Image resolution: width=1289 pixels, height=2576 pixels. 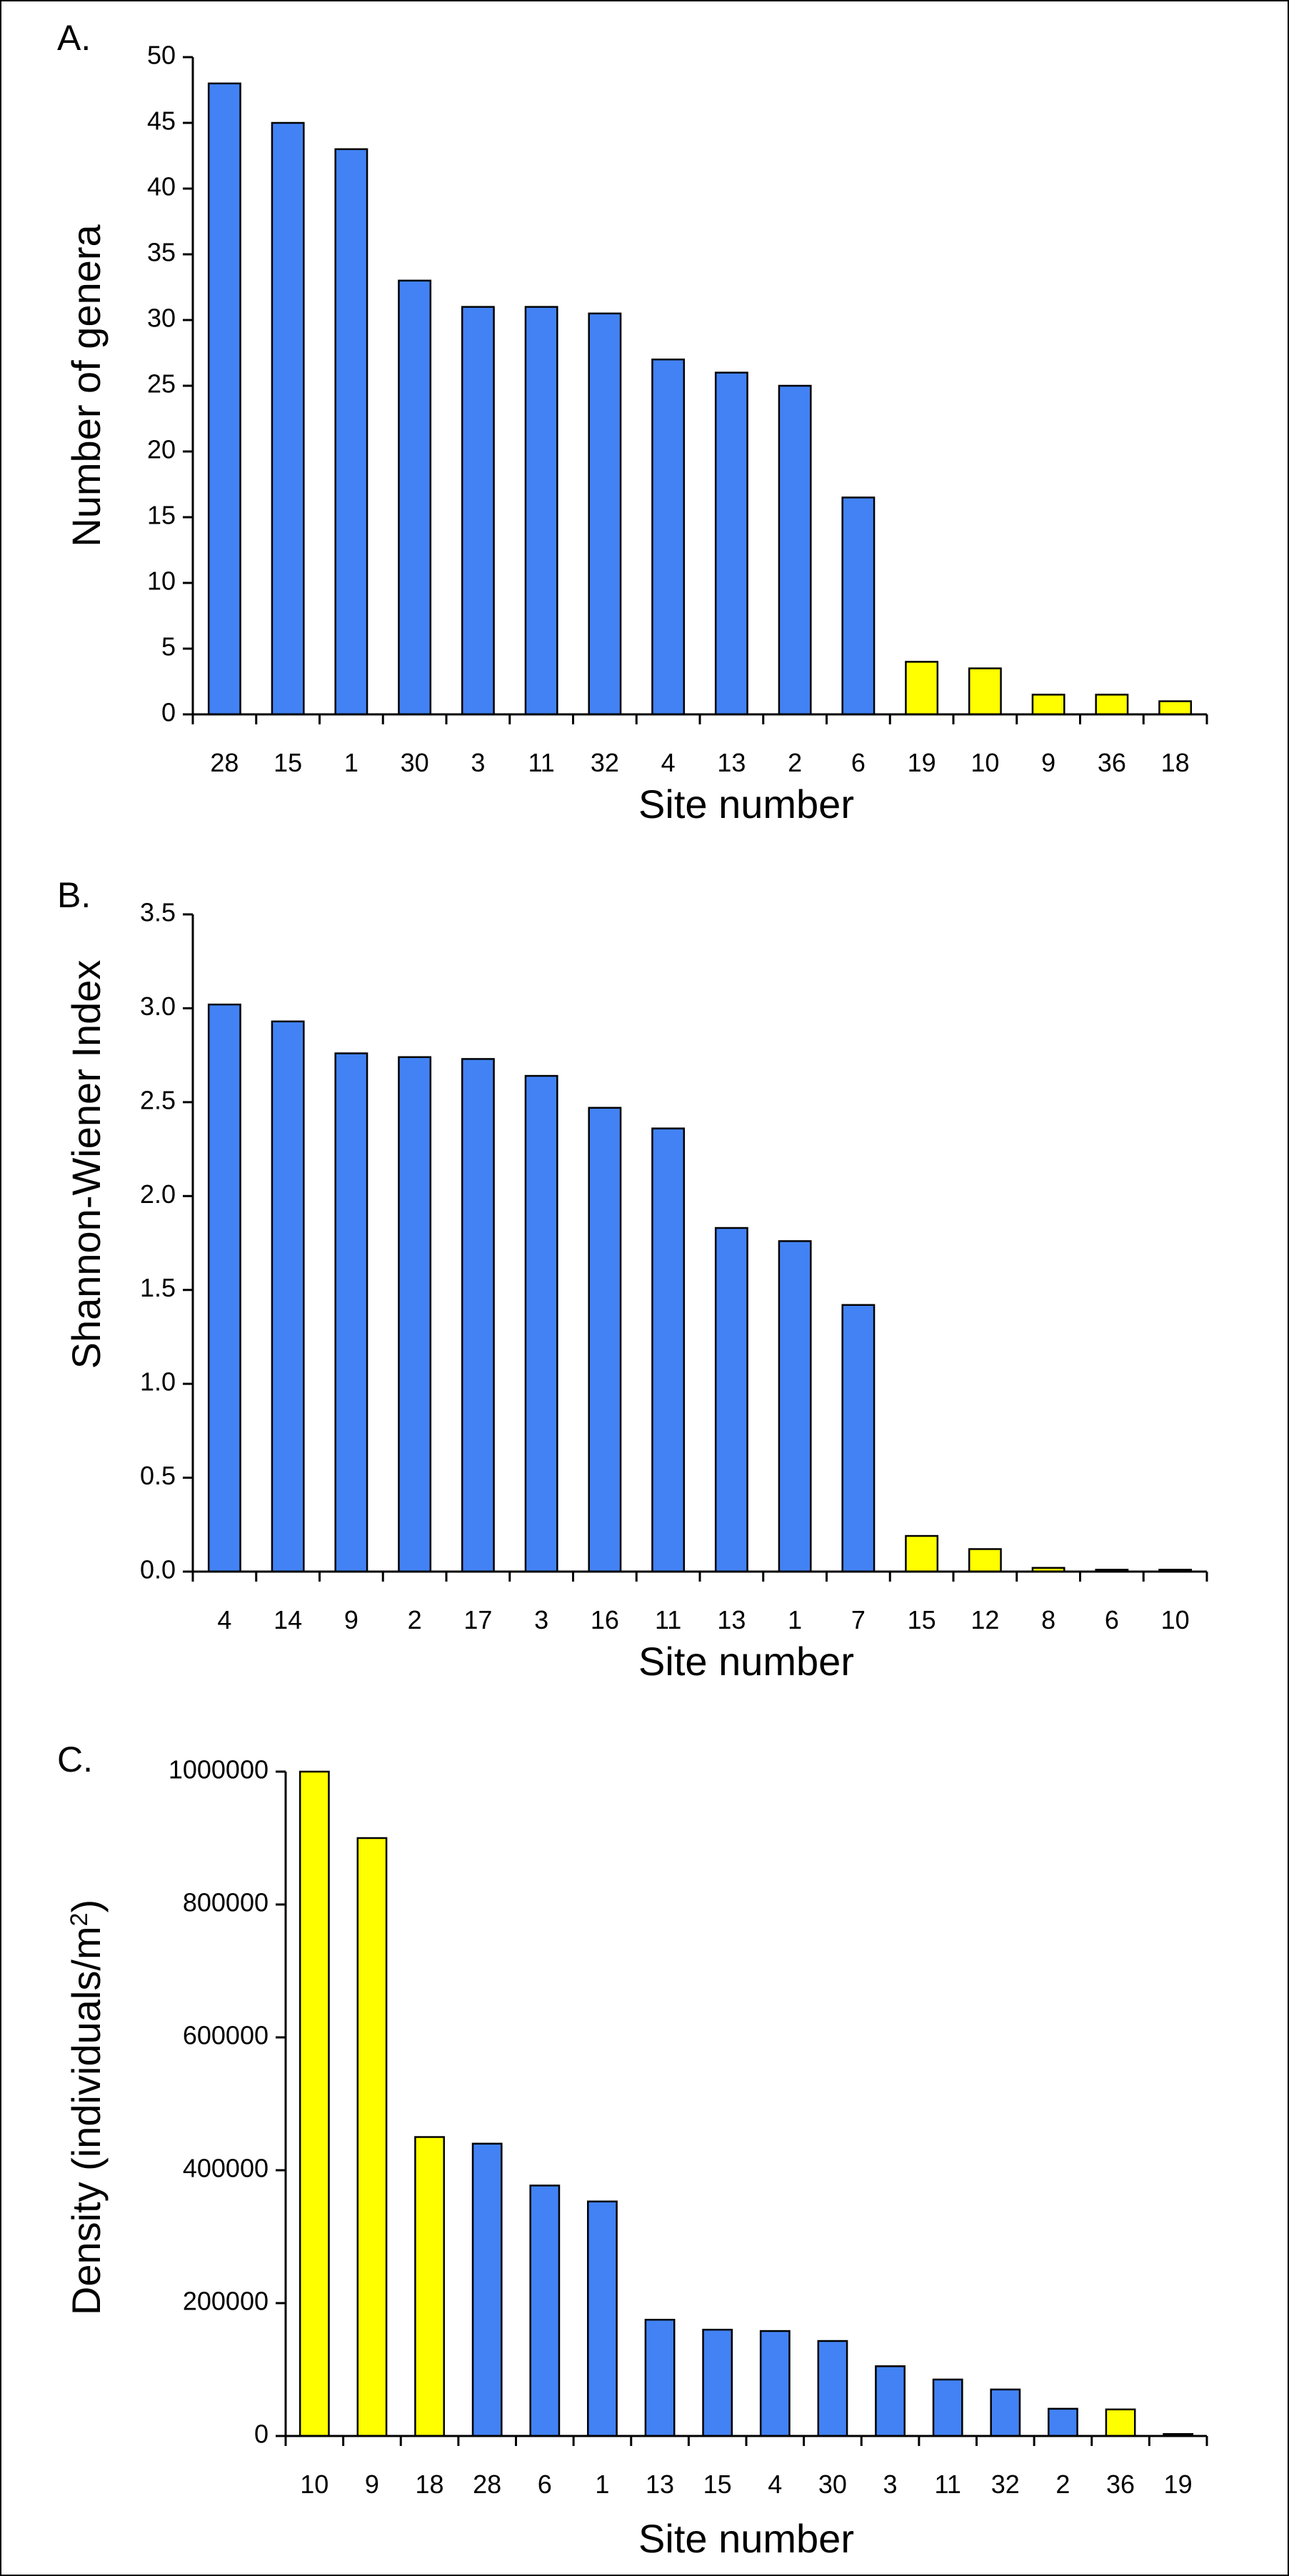 I want to click on x-tick-label-b: 2, so click(x=415, y=1620).